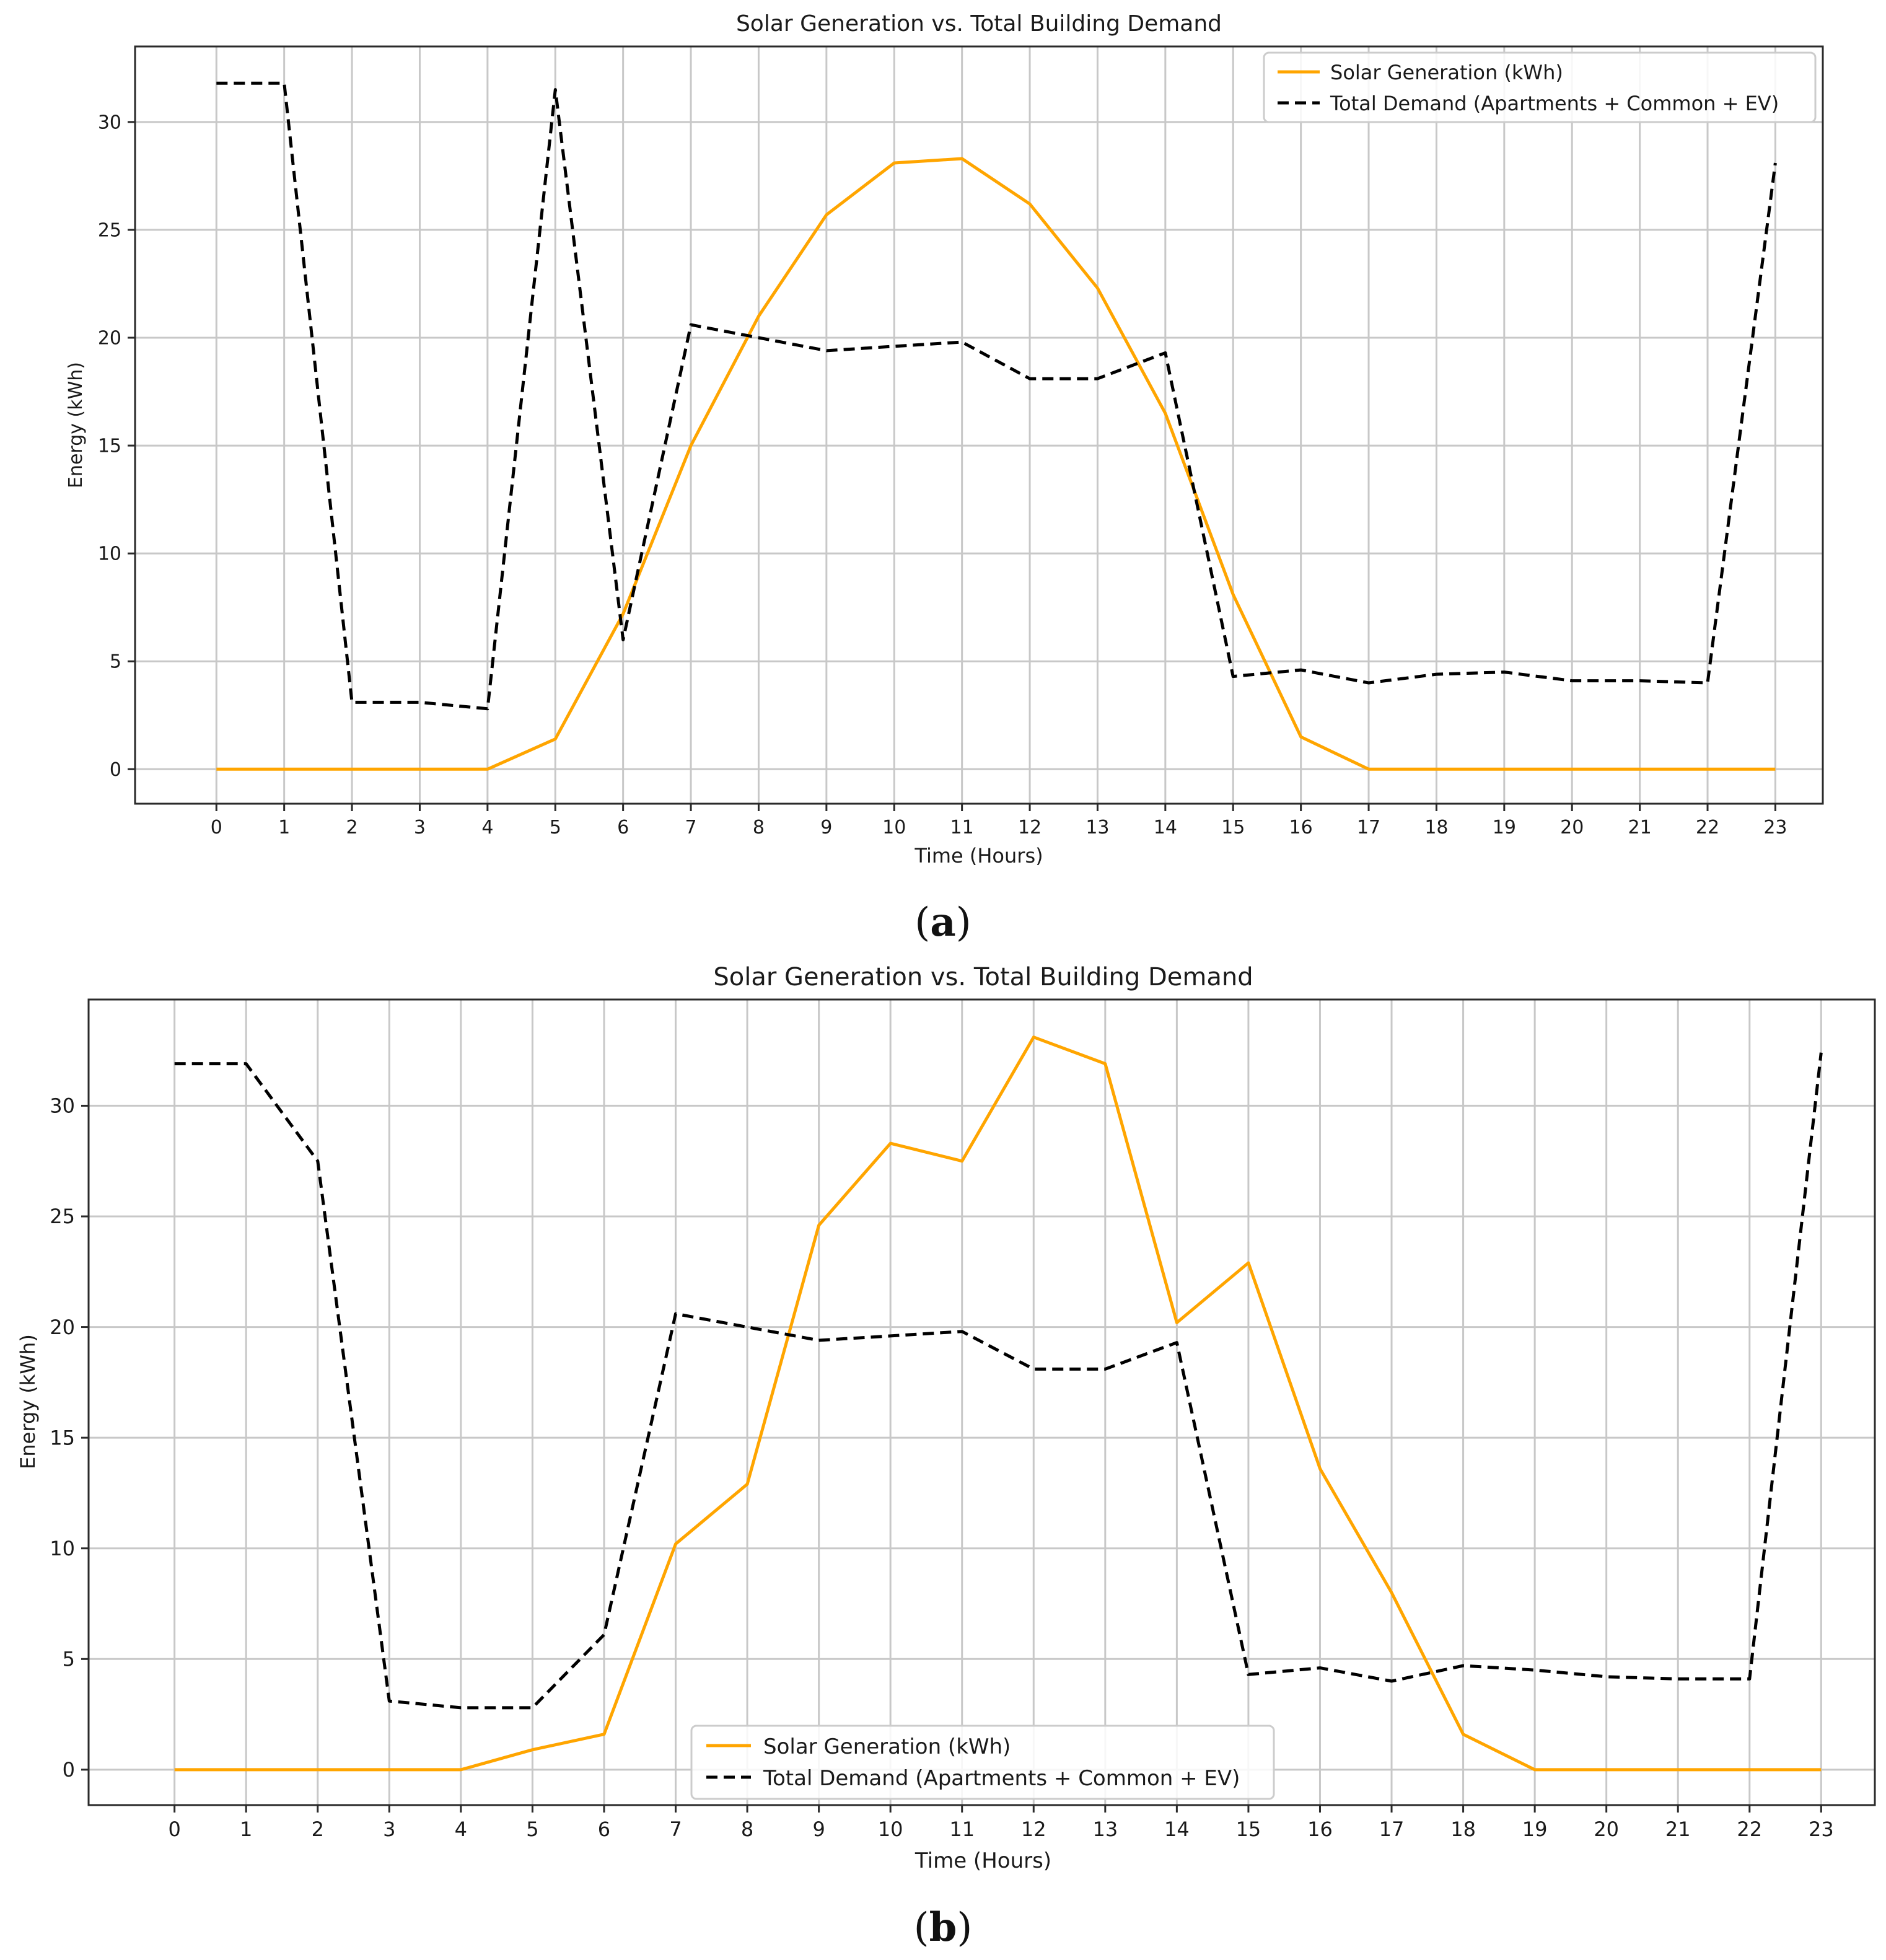 This screenshot has height=1960, width=1886. What do you see at coordinates (887, 1746) in the screenshot?
I see `legend-label-solar-b: Solar Generation (kWh)` at bounding box center [887, 1746].